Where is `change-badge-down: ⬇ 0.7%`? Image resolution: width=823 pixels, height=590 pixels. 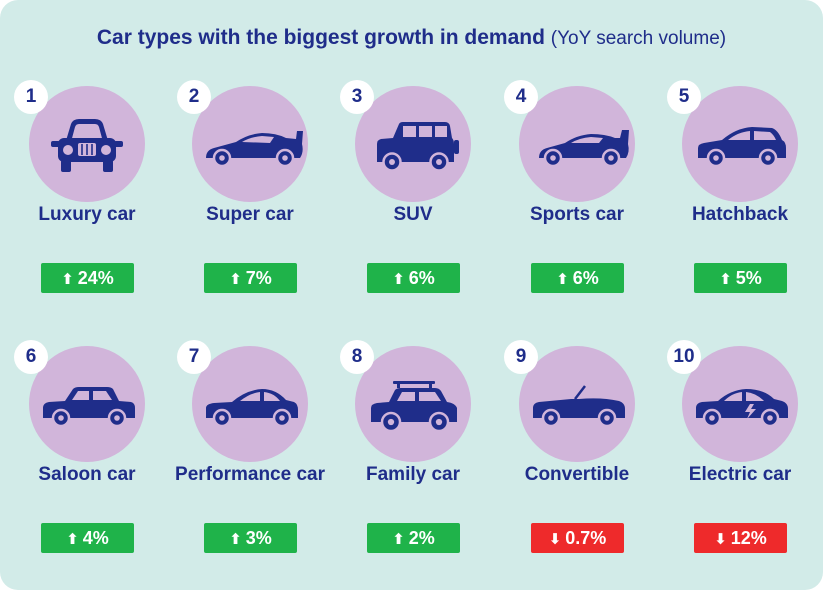
change-badge-down: ⬇ 0.7% is located at coordinates (577, 538).